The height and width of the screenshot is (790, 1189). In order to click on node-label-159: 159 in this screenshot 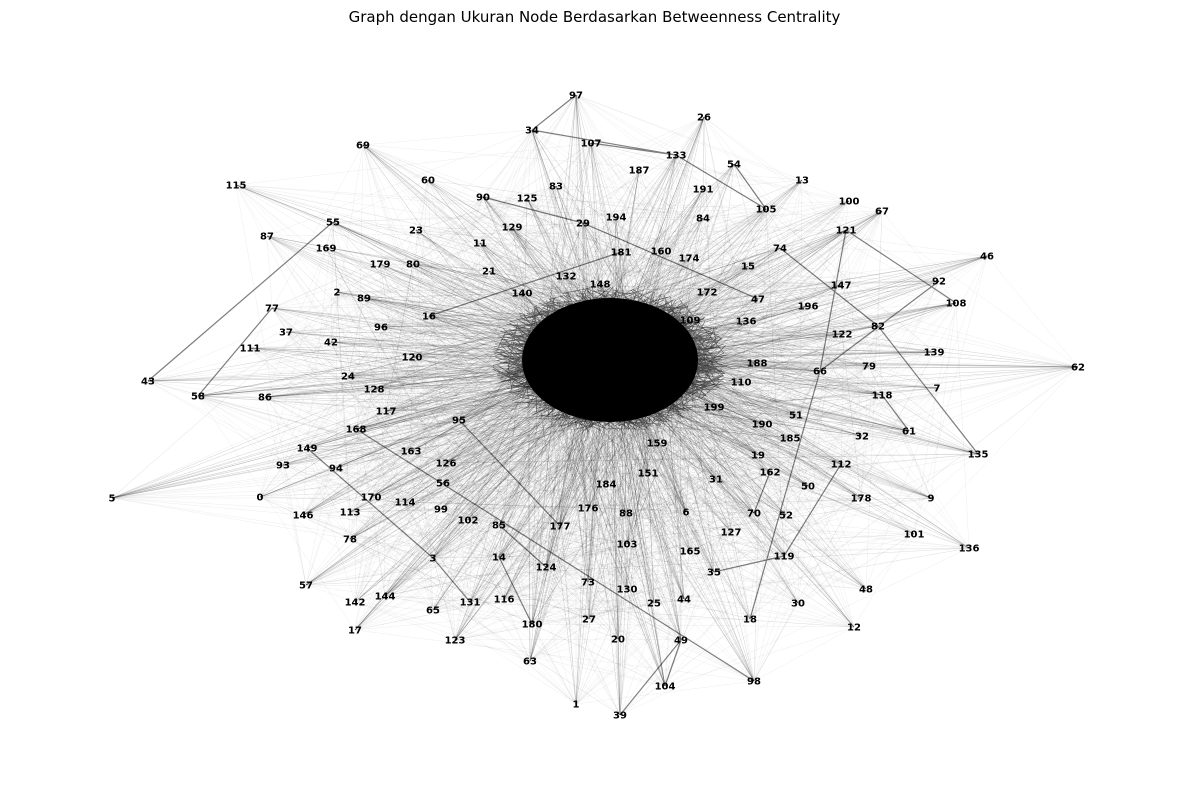, I will do `click(657, 444)`.